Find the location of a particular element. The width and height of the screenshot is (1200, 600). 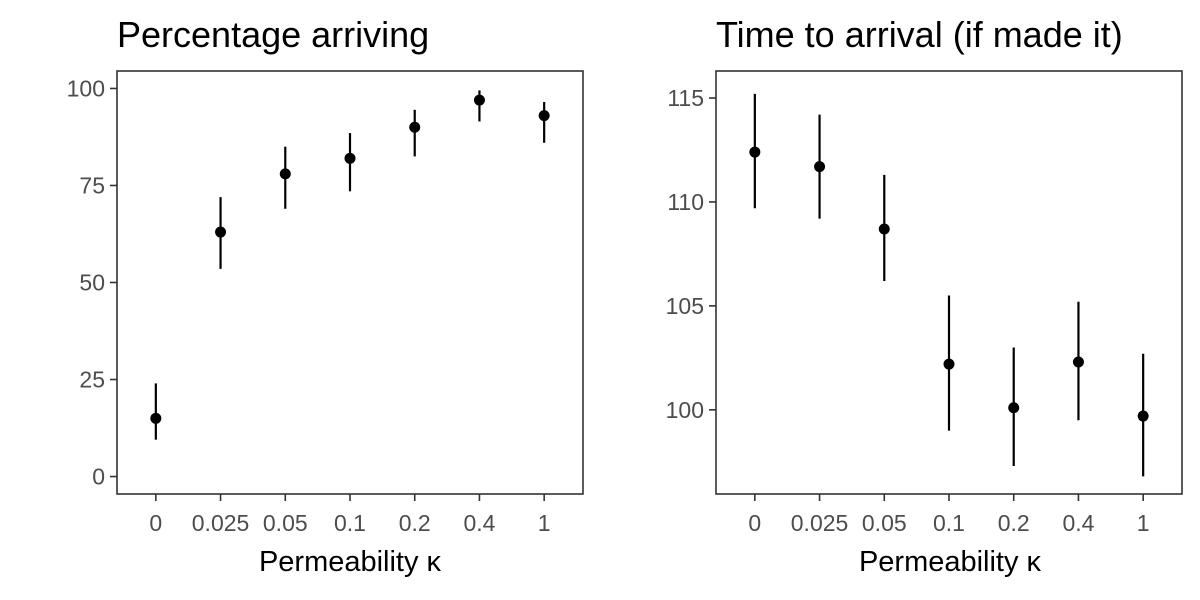

y-tick-label: 75 is located at coordinates (92, 185).